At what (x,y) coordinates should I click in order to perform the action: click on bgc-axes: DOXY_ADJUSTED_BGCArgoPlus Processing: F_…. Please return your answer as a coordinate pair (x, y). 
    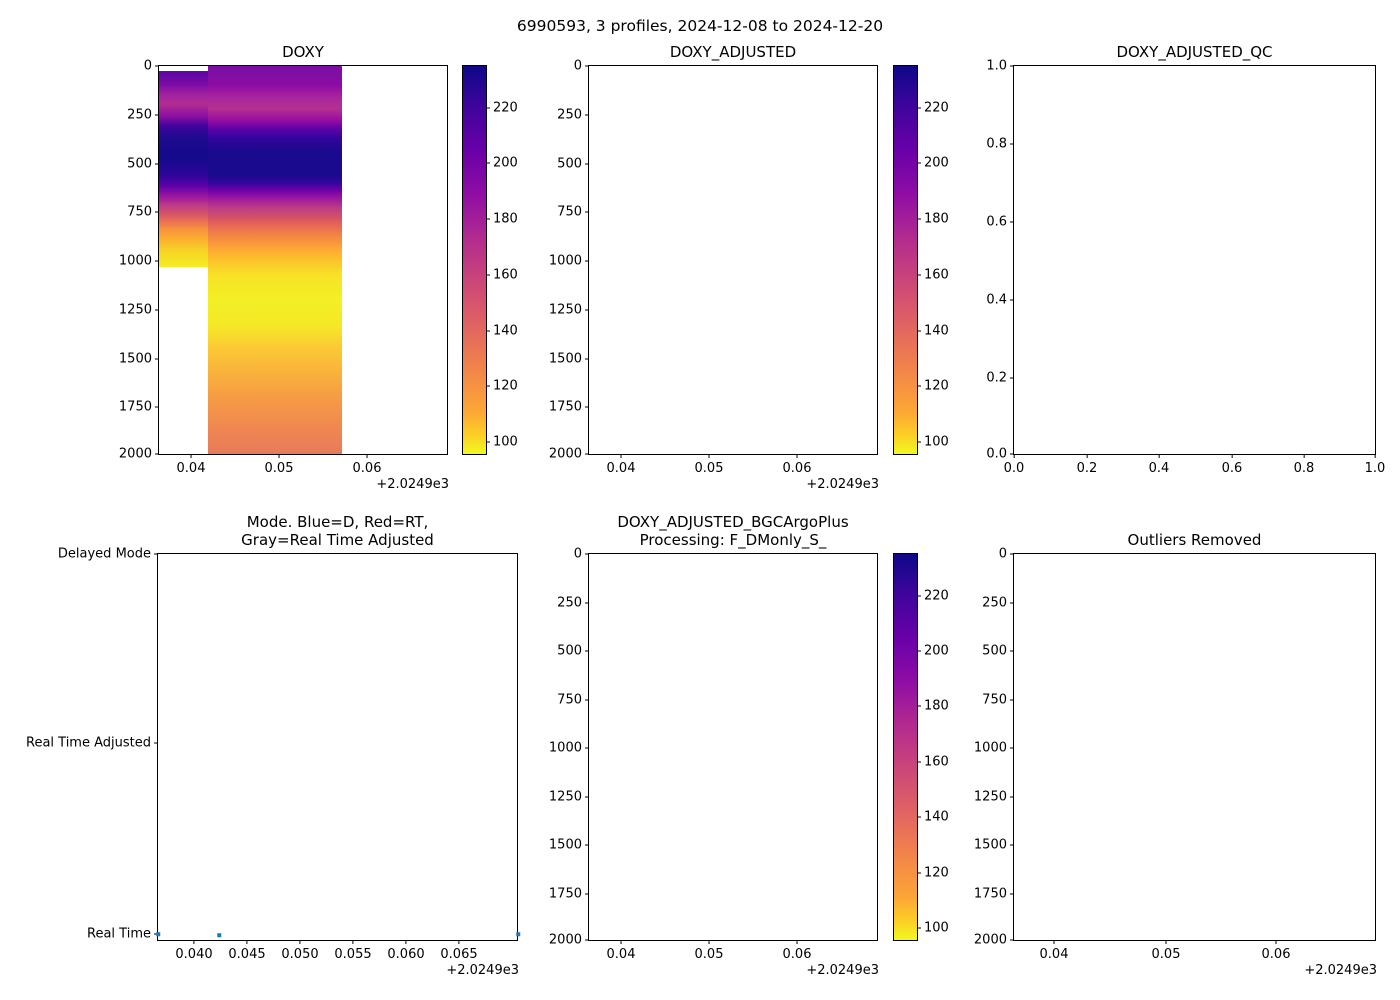
    Looking at the image, I should click on (714, 746).